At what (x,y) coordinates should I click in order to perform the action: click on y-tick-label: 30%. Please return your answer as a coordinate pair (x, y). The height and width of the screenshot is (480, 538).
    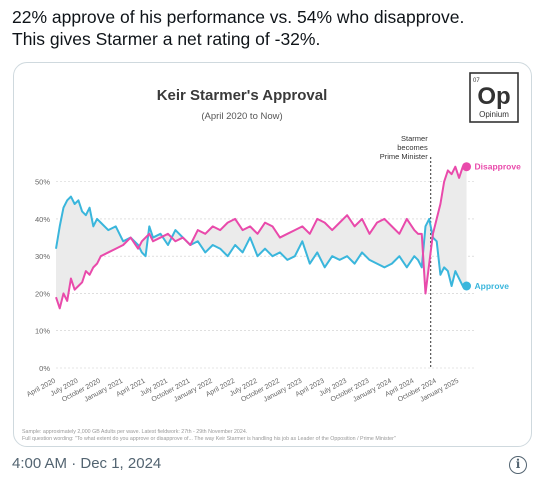
    Looking at the image, I should click on (42, 256).